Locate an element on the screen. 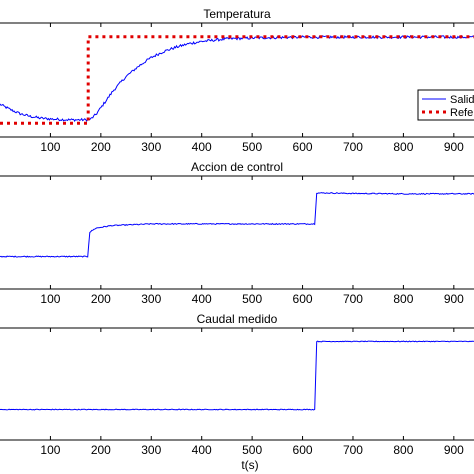  legend: SalidaReferencia is located at coordinates (445, 105).